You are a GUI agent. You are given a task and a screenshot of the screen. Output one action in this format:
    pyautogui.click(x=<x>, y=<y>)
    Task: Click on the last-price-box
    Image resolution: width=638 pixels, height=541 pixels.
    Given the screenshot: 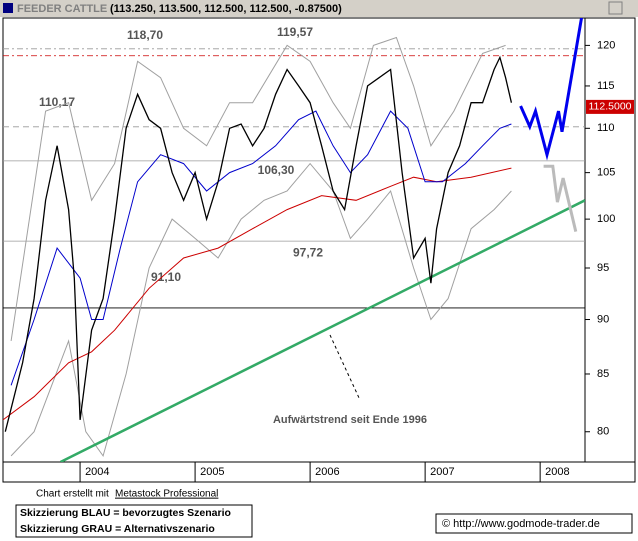 What is the action you would take?
    pyautogui.click(x=610, y=106)
    